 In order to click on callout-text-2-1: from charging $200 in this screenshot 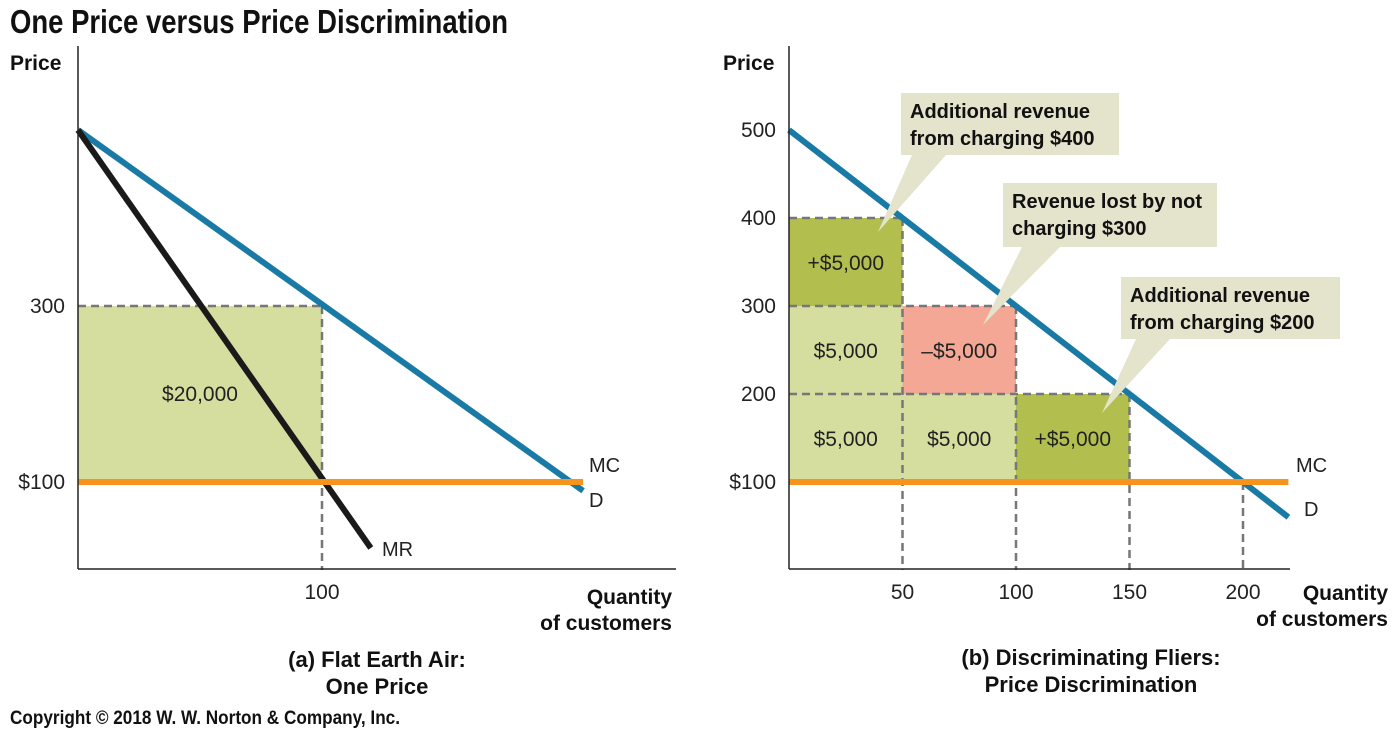, I will do `click(1222, 323)`.